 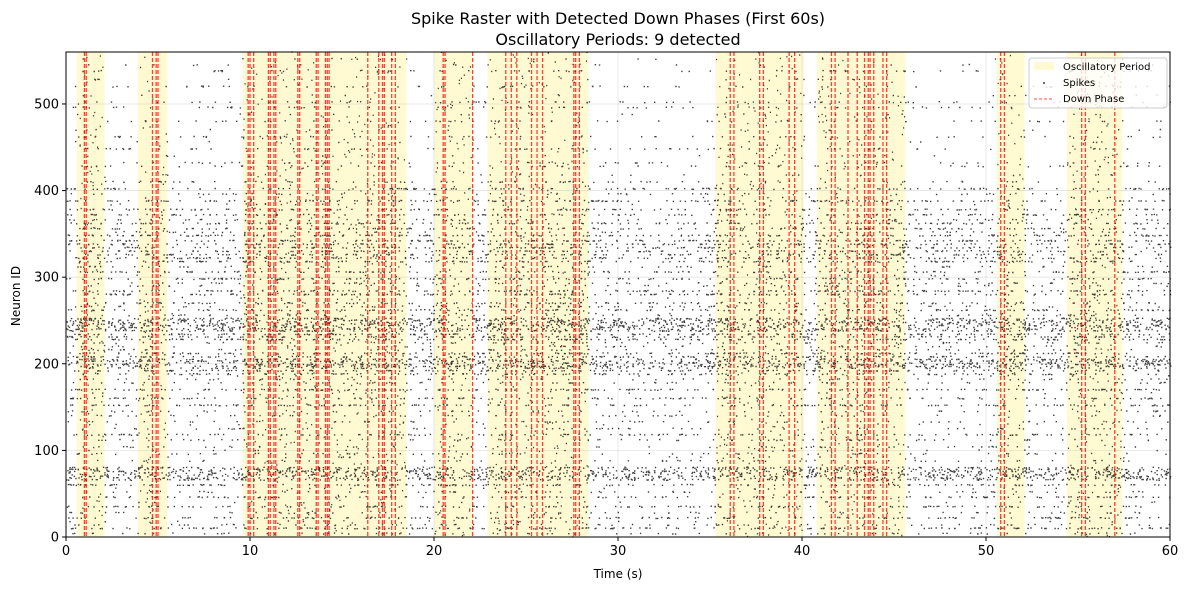 I want to click on x-tick-label-2: 20, so click(x=434, y=551).